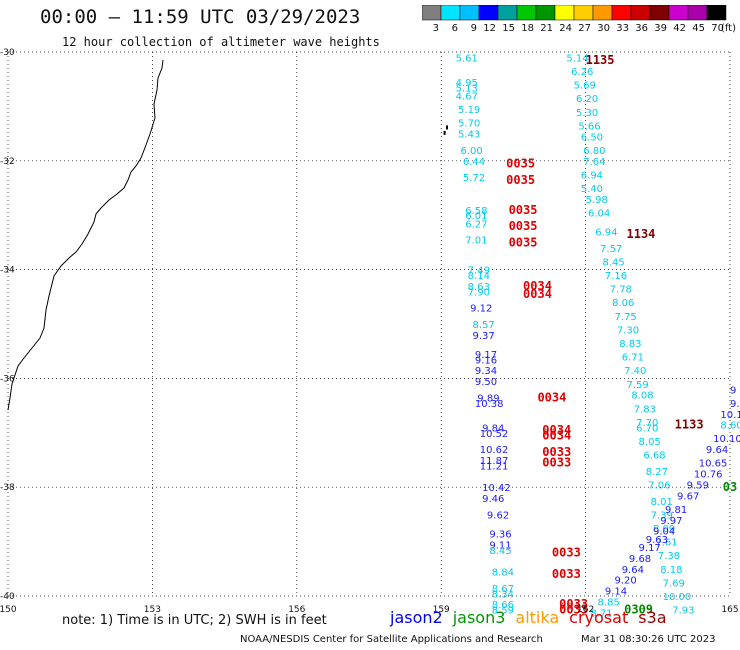 The height and width of the screenshot is (650, 740). Describe the element at coordinates (635, 371) in the screenshot. I see `wave-height-label: 7.40` at that location.